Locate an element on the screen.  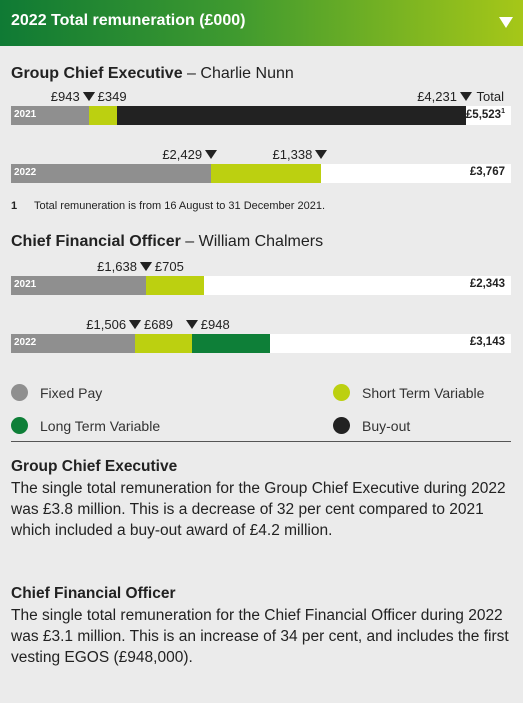
chart-1-role: Group Chief Executive is located at coordinates (97, 73).